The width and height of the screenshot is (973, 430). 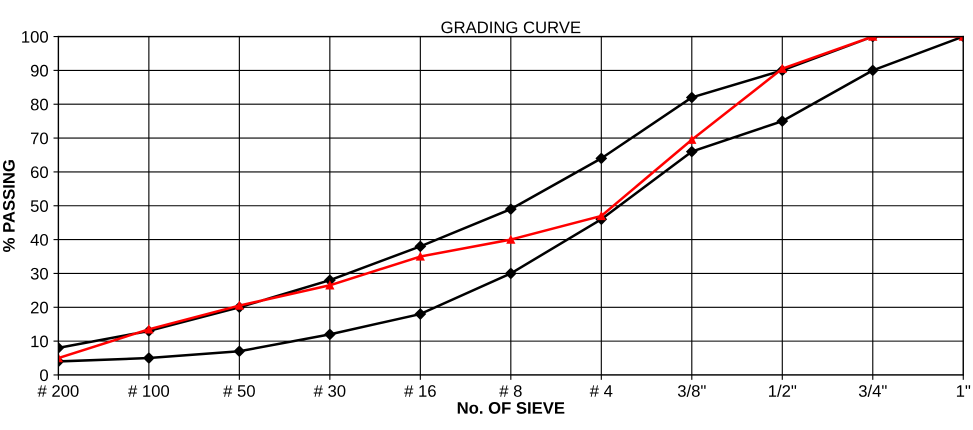 I want to click on x-tick-label: # 8, so click(x=510, y=391).